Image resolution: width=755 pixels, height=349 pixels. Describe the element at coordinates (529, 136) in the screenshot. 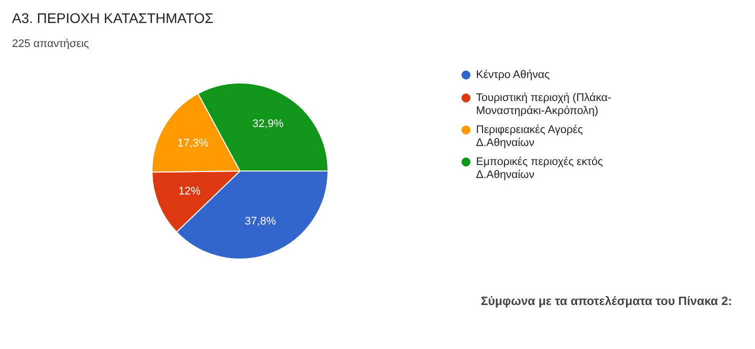

I see `legend-label: Περιφερειακές Αγορές Δ.Αθηναίων` at that location.